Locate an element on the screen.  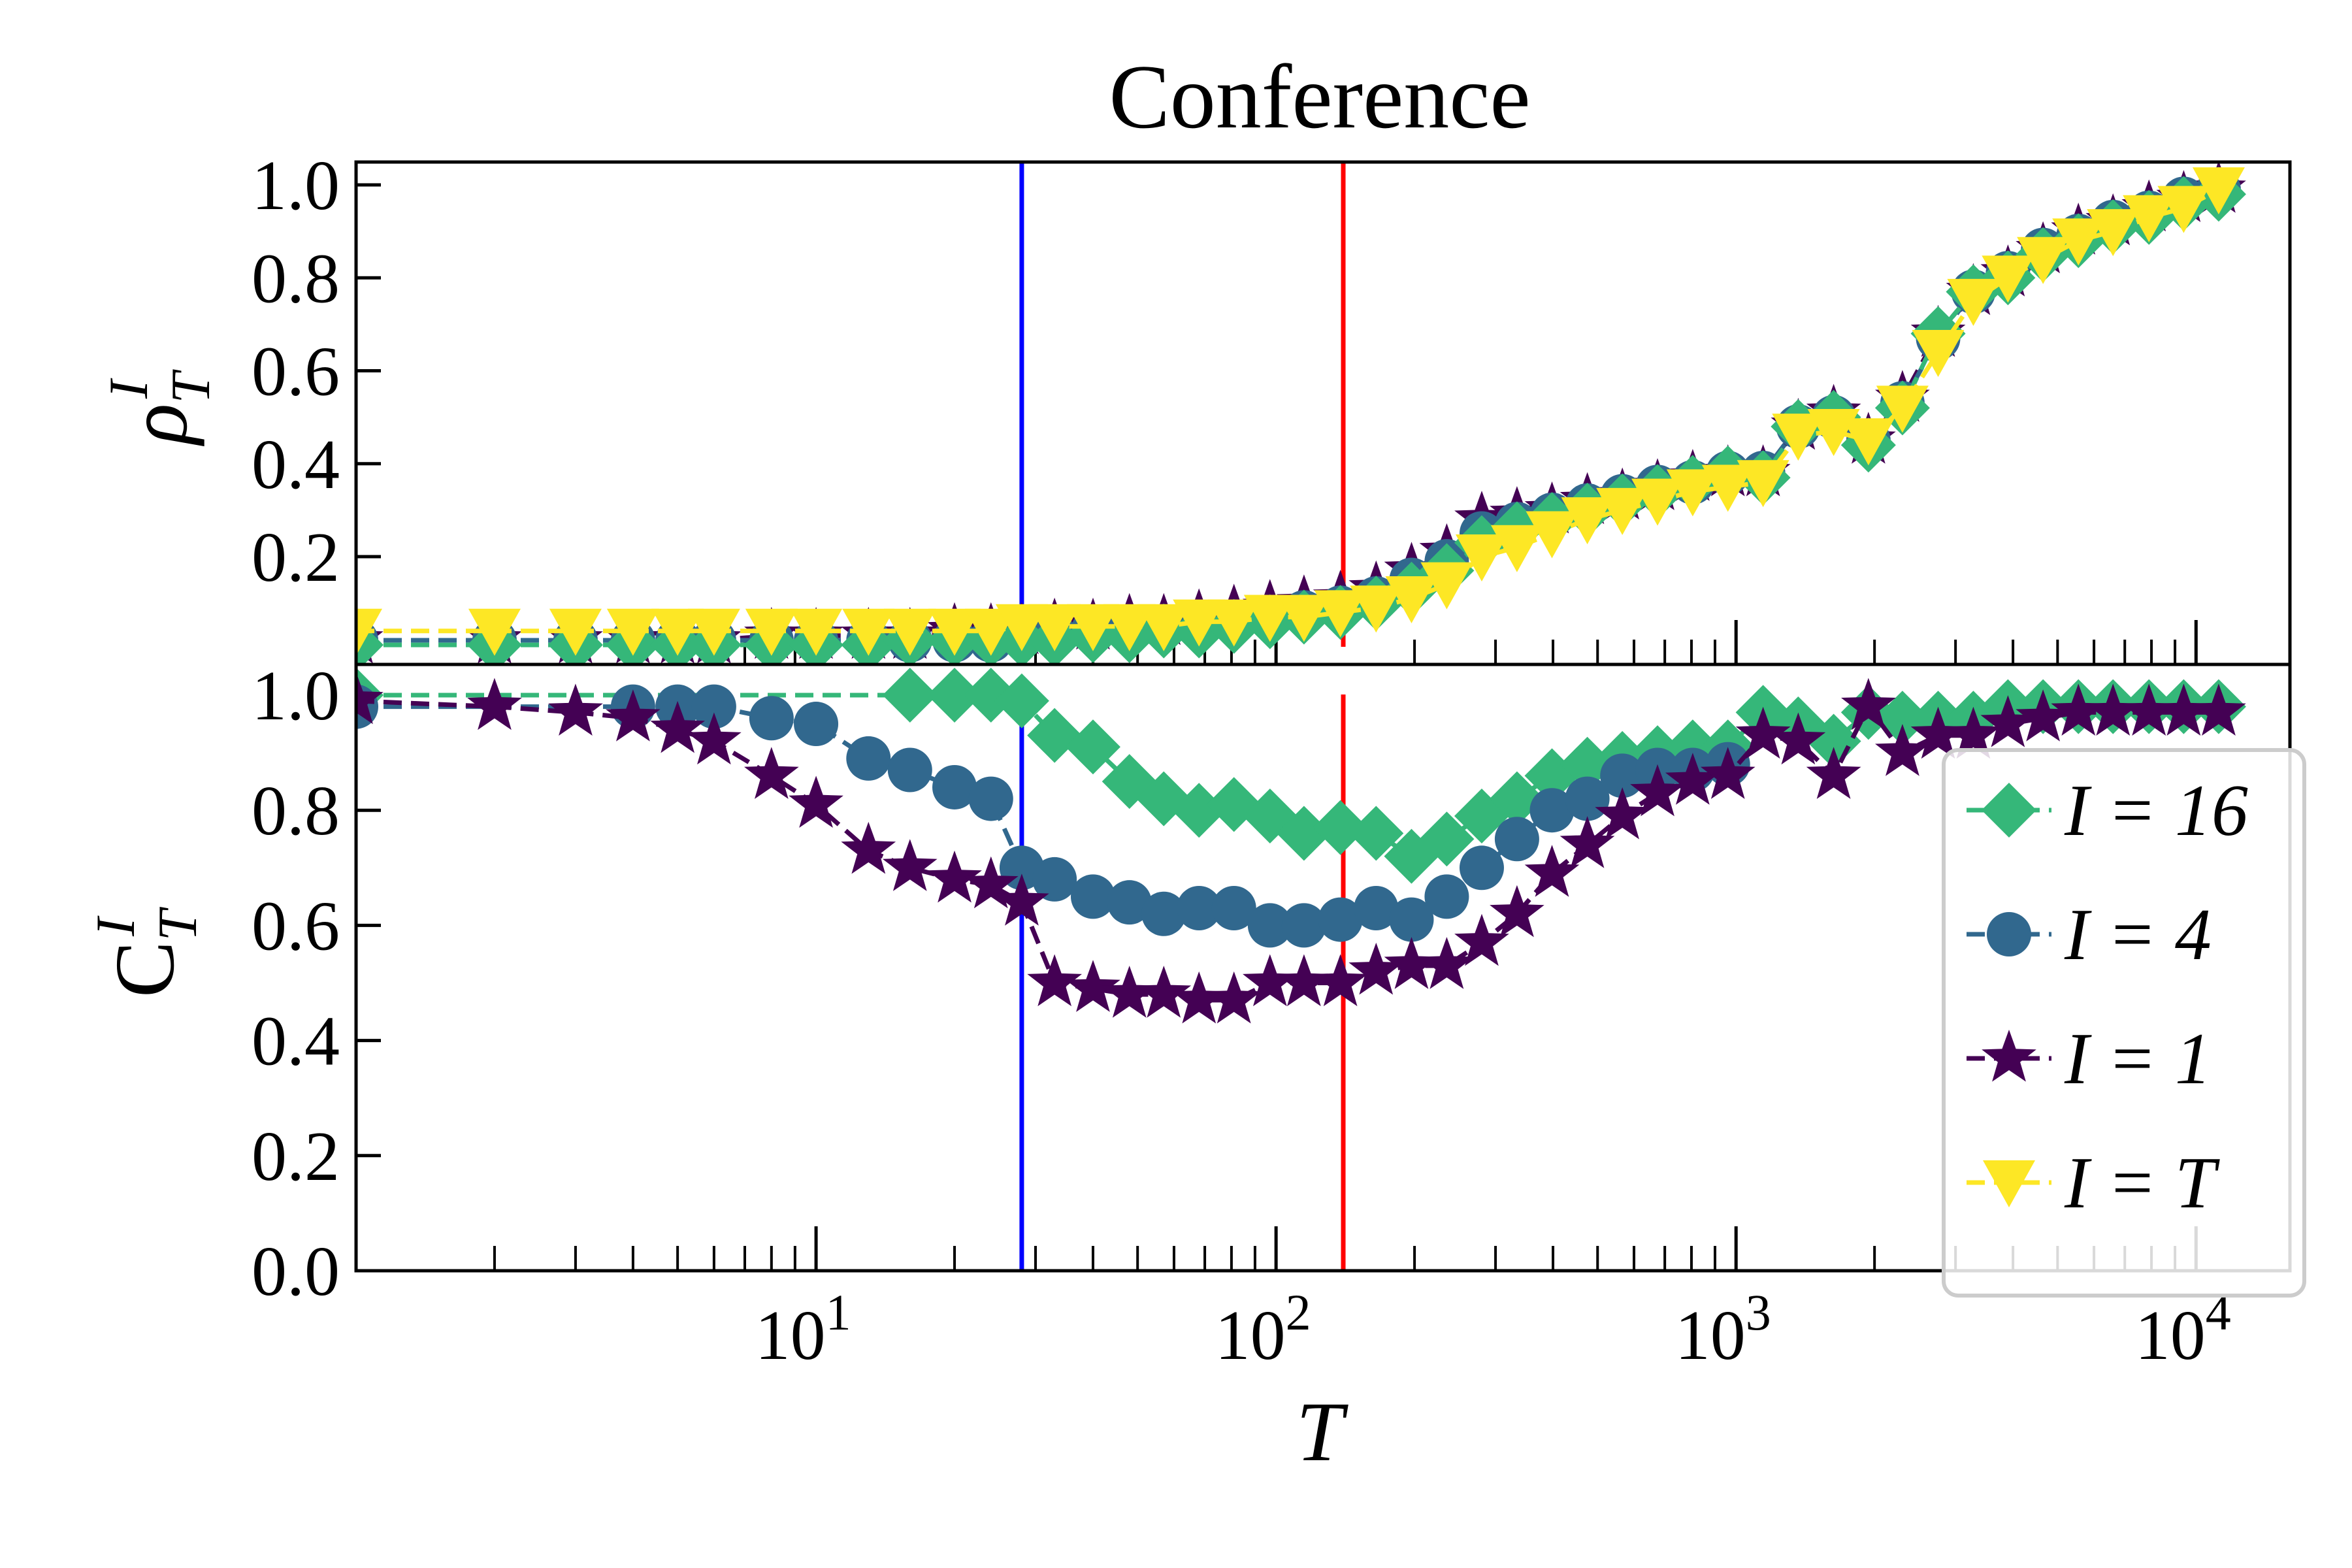
legend: I = 16 I = 4 I = 1 I = T is located at coordinates (2124, 1023).